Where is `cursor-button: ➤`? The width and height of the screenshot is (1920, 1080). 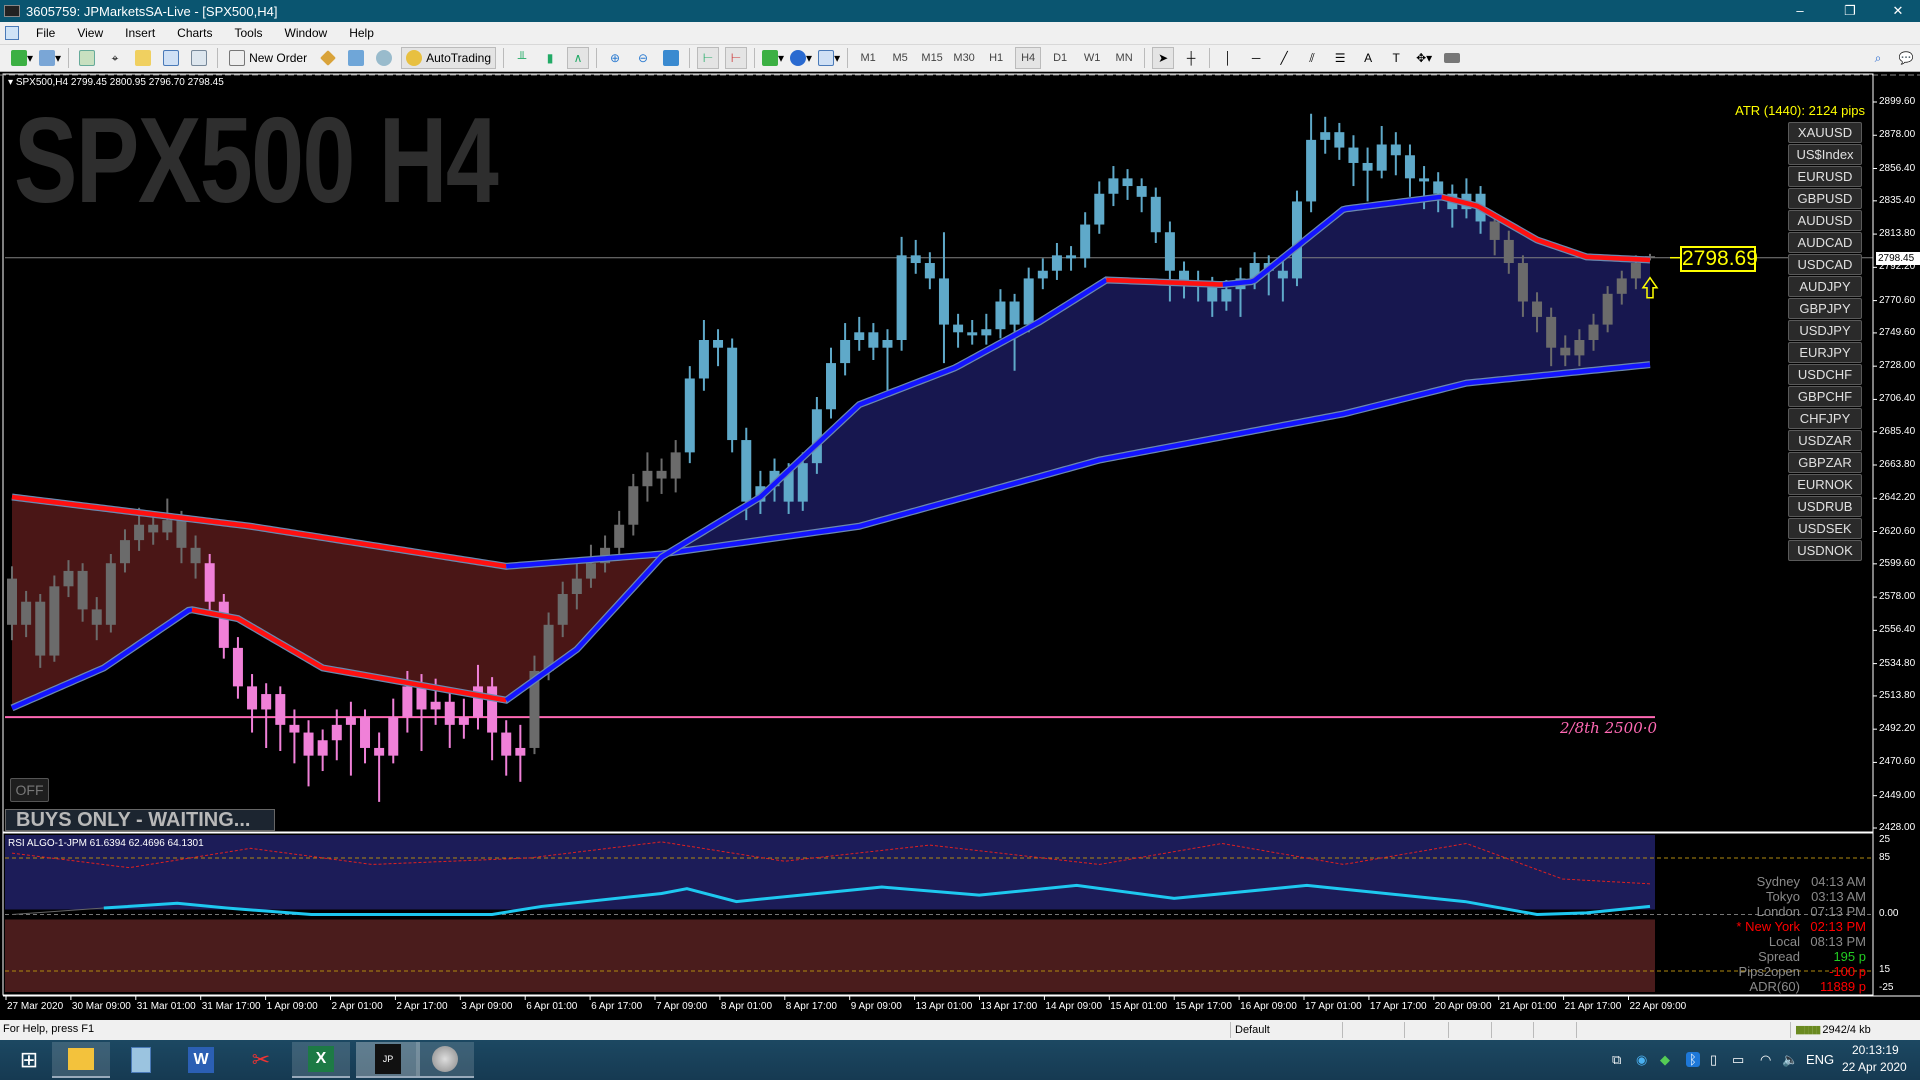
cursor-button: ➤ is located at coordinates (1163, 58).